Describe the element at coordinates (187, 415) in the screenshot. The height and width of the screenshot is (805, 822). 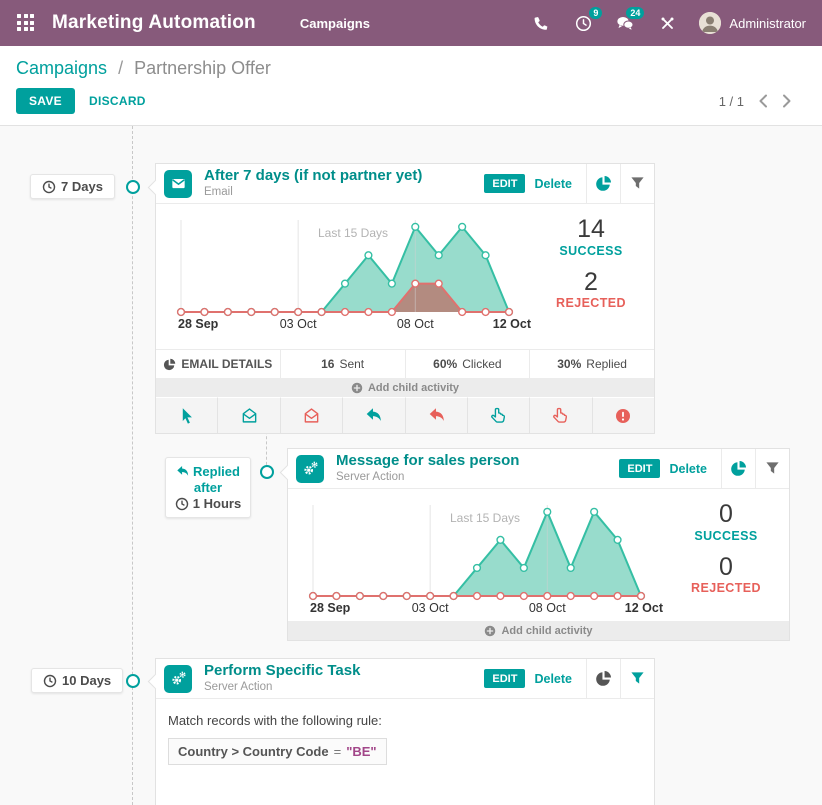
I see `trigger-cursor-icon` at that location.